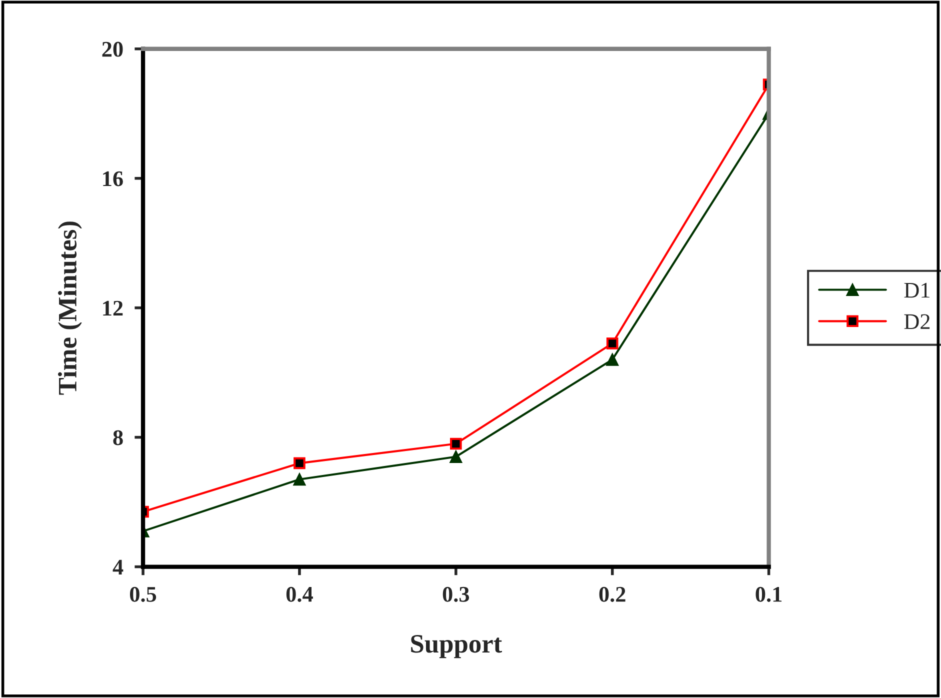 Image resolution: width=941 pixels, height=698 pixels. Describe the element at coordinates (112, 49) in the screenshot. I see `y-tick-label: 20` at that location.